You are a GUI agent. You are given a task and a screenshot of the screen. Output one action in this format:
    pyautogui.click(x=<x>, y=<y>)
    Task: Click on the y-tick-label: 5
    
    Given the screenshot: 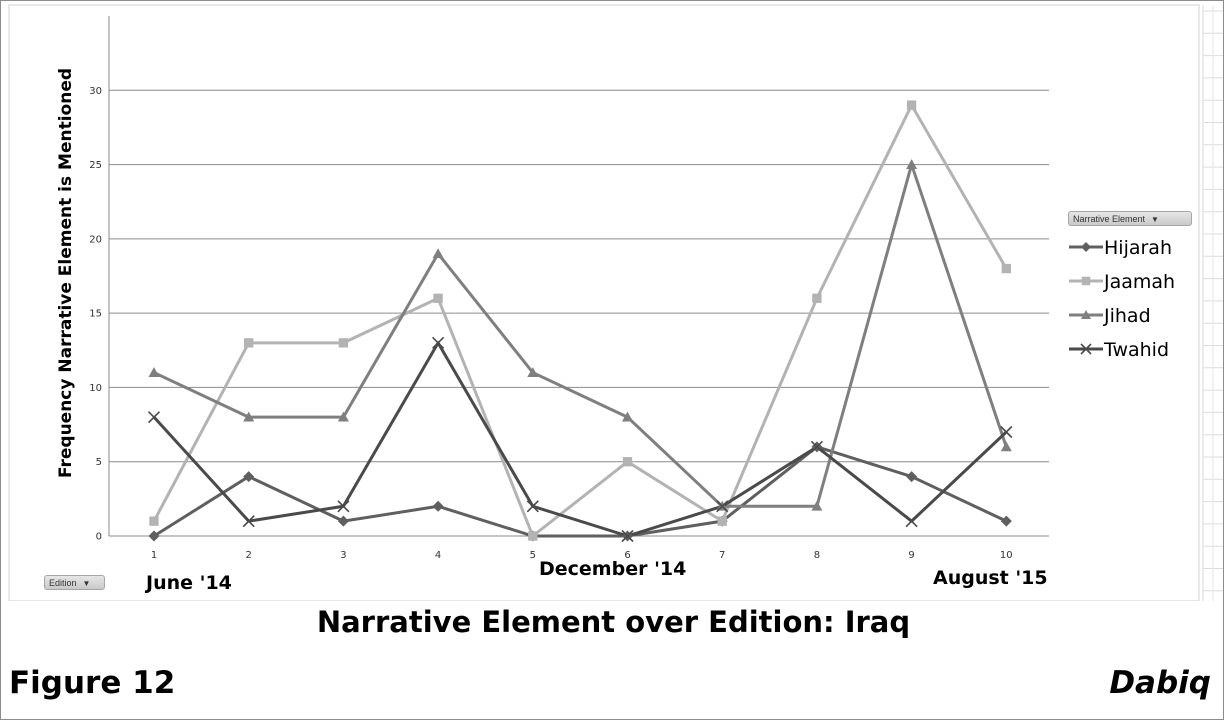 What is the action you would take?
    pyautogui.click(x=99, y=462)
    